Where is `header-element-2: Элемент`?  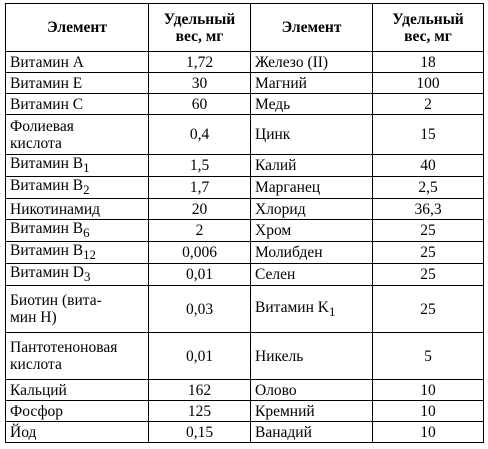
header-element-2: Элемент is located at coordinates (311, 27).